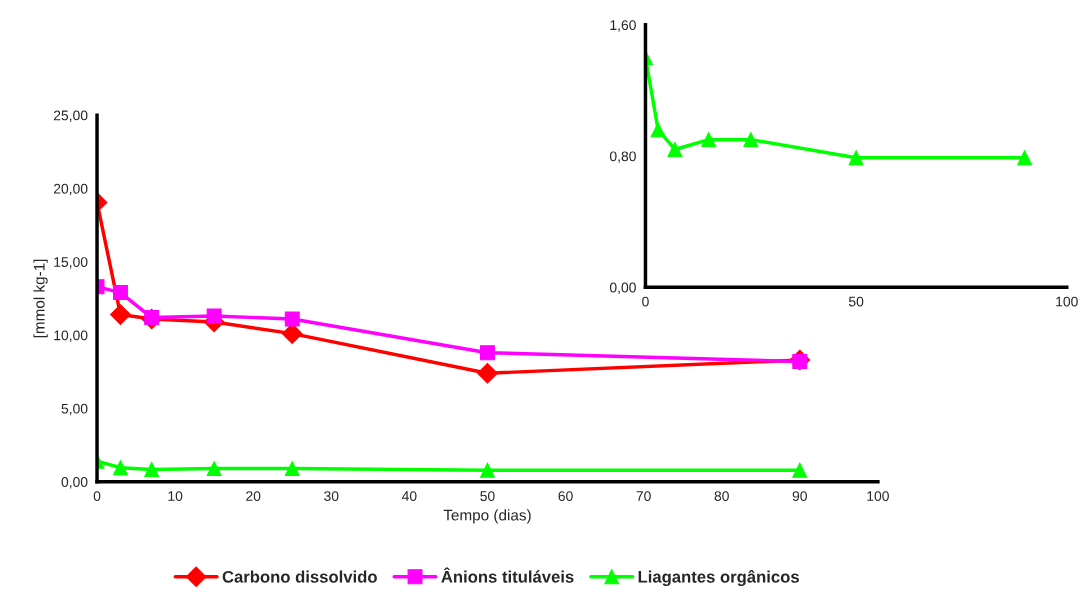 The image size is (1083, 606). What do you see at coordinates (40, 298) in the screenshot?
I see `y-axis-title: [mmol kg-1]` at bounding box center [40, 298].